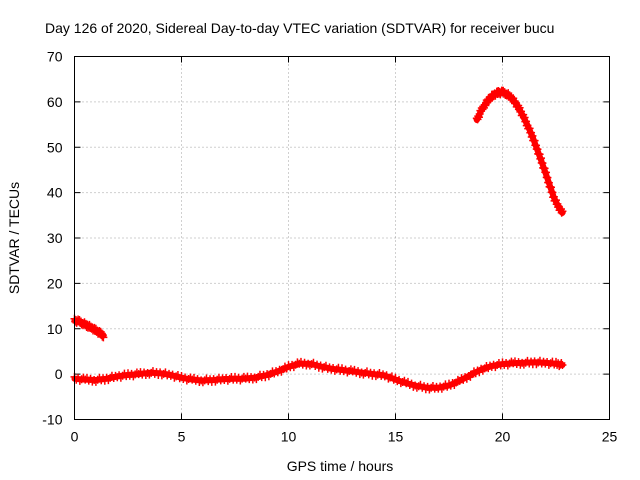 This screenshot has width=640, height=480. What do you see at coordinates (55, 57) in the screenshot?
I see `y-tick-label: 70` at bounding box center [55, 57].